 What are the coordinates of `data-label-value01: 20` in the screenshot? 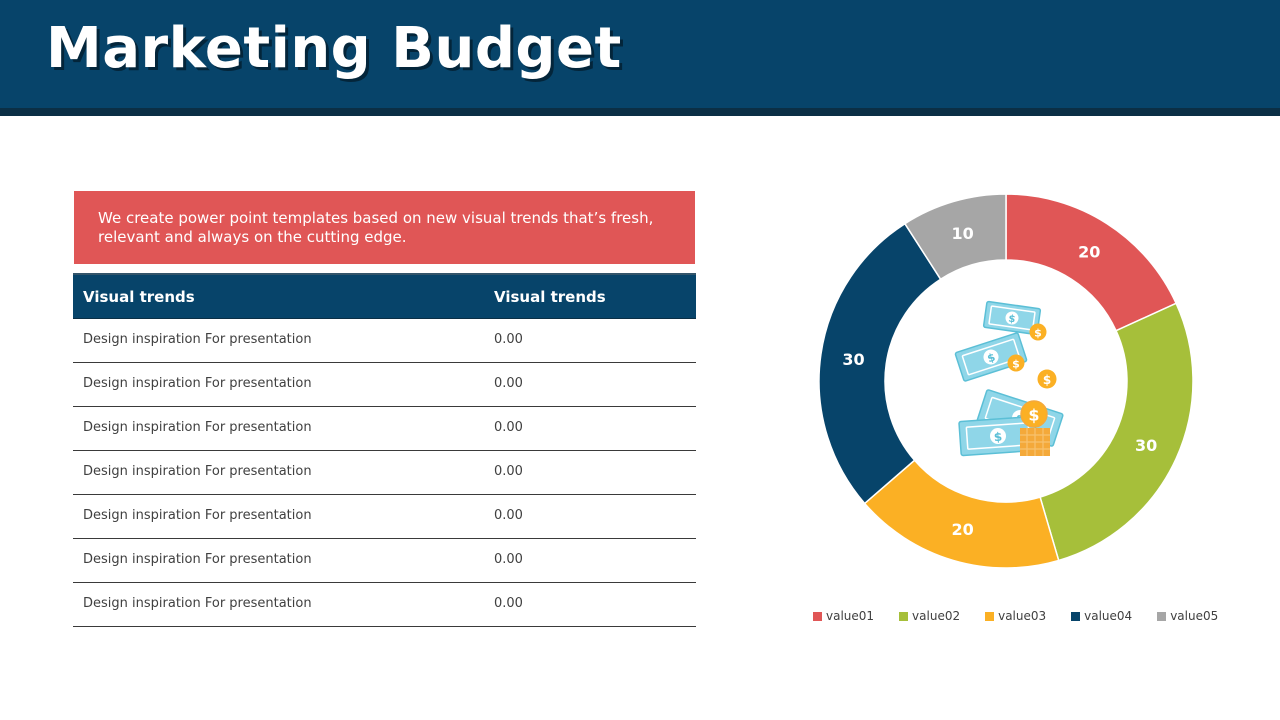 It's located at (1089, 251).